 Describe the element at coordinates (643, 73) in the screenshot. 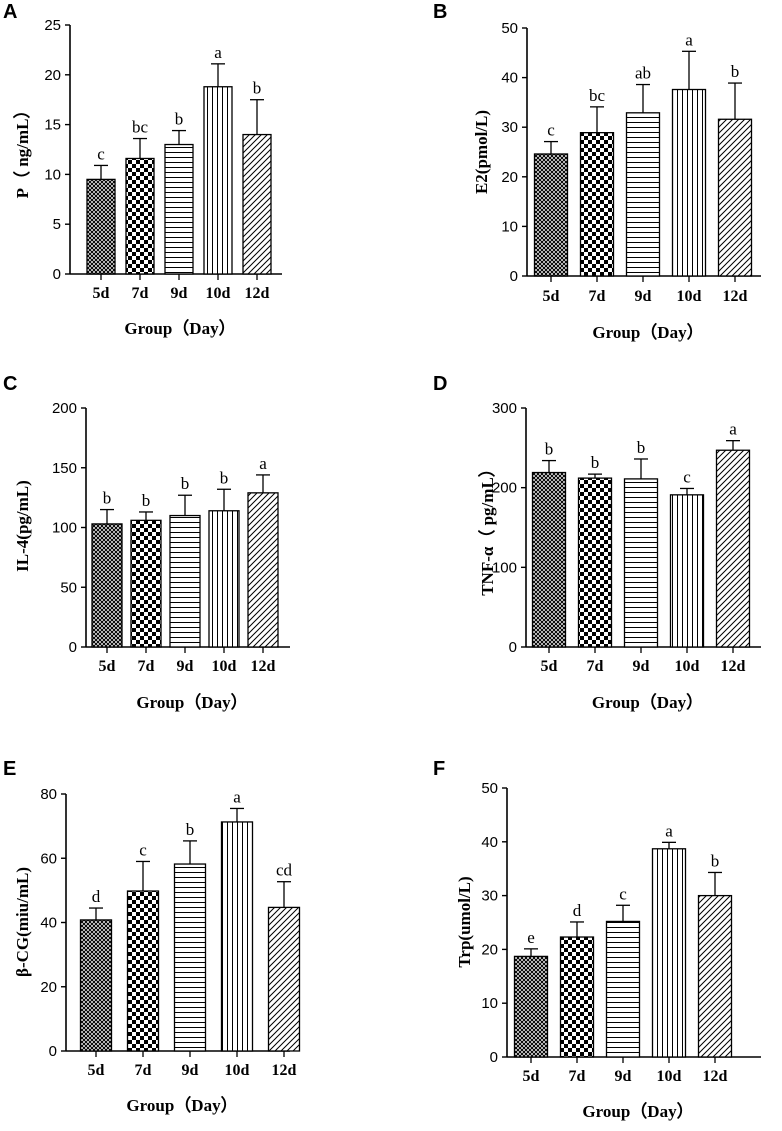

I see `significance-letter: ab` at that location.